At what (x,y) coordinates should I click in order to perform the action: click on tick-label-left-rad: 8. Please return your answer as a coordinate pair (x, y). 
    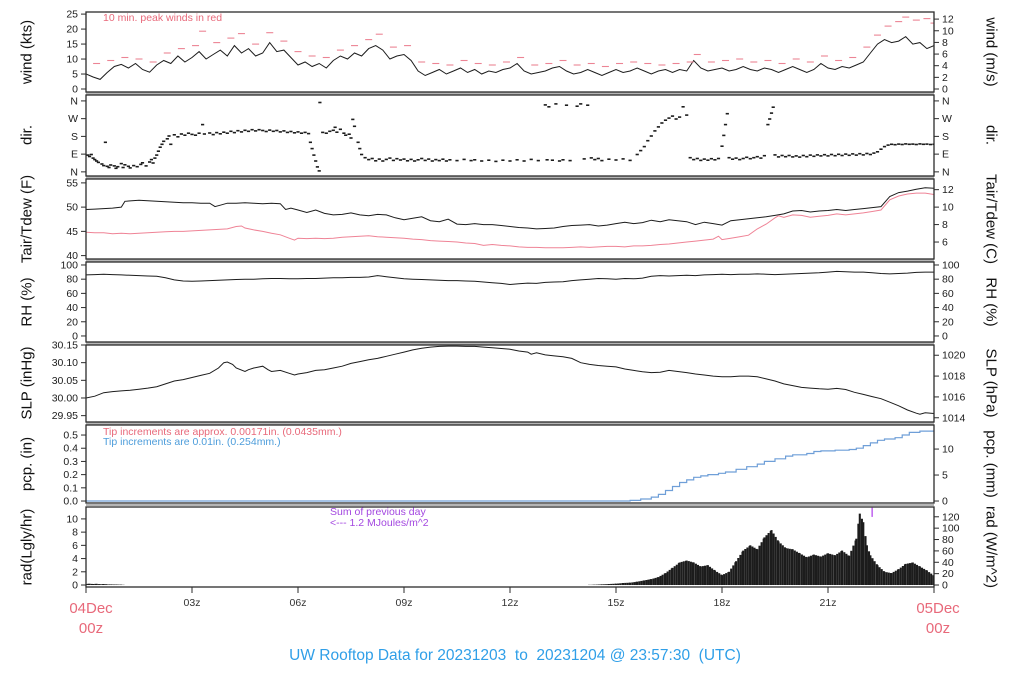
    Looking at the image, I should click on (75, 533).